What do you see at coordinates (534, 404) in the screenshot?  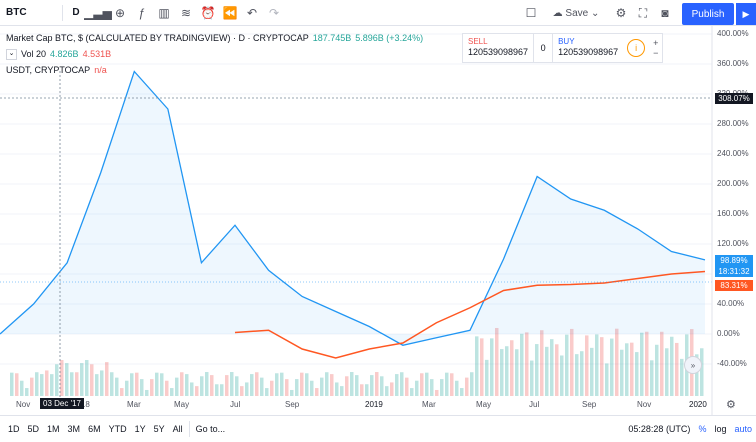 I see `x-tick-label: Jul` at bounding box center [534, 404].